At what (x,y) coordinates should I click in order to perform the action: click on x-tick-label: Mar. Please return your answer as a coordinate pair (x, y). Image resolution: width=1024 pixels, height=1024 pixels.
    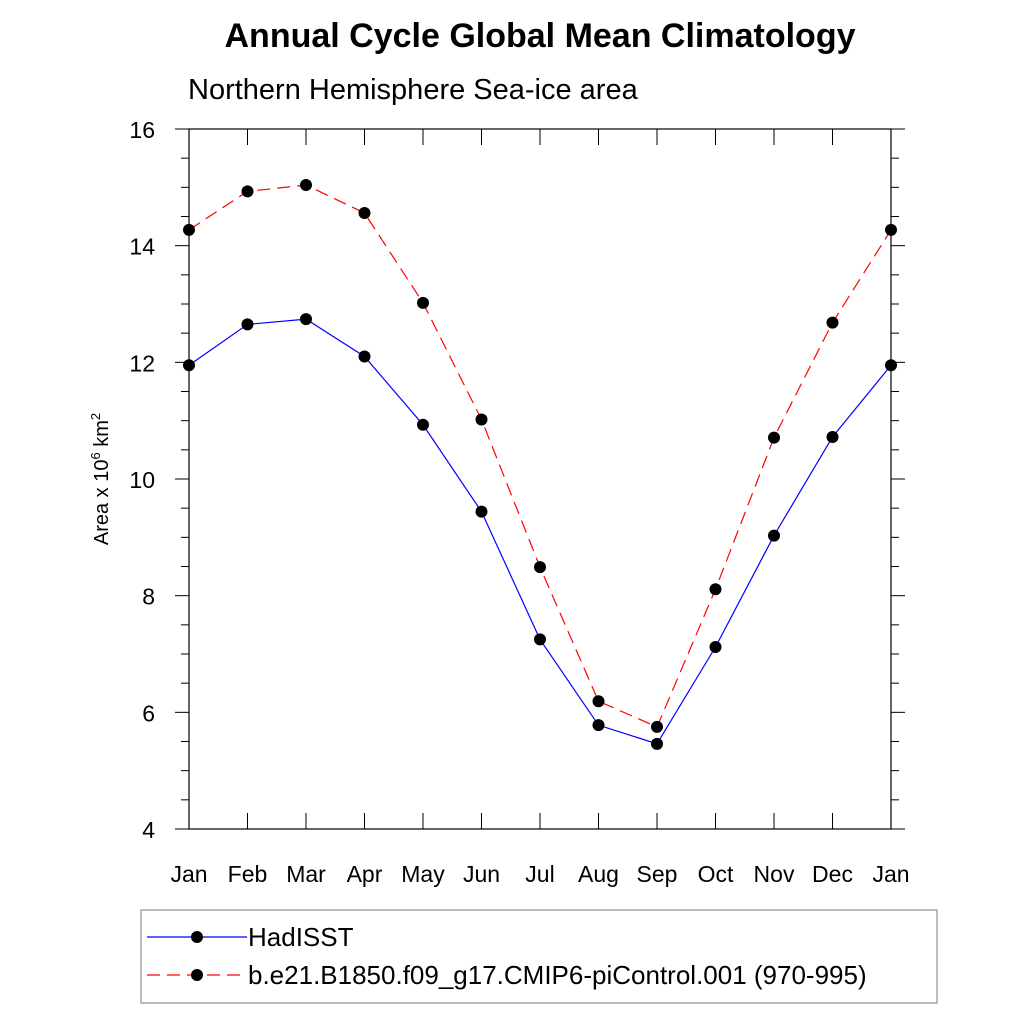
    Looking at the image, I should click on (306, 874).